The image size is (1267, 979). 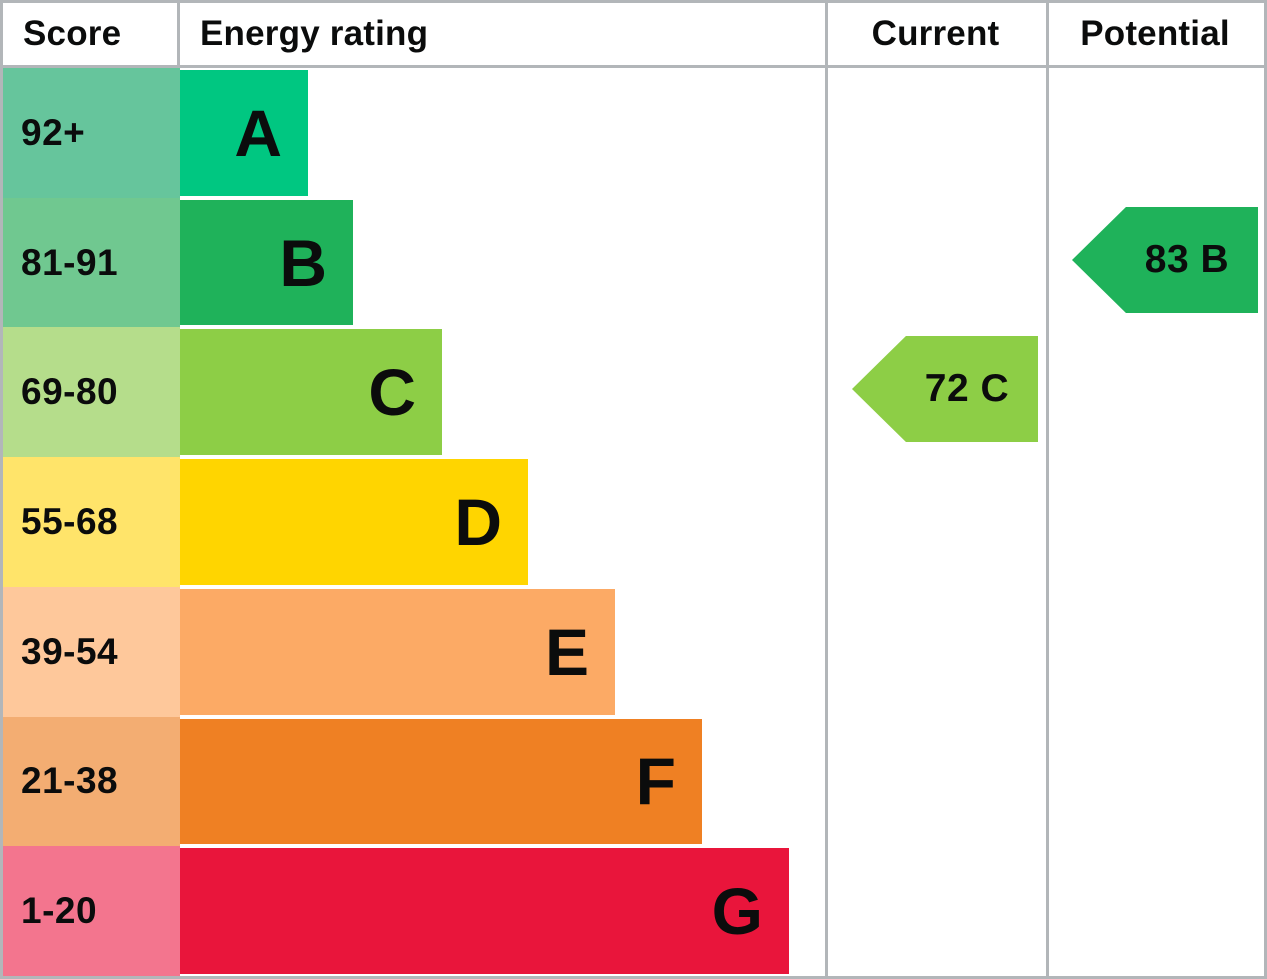 What do you see at coordinates (311, 392) in the screenshot?
I see `band-bar: C` at bounding box center [311, 392].